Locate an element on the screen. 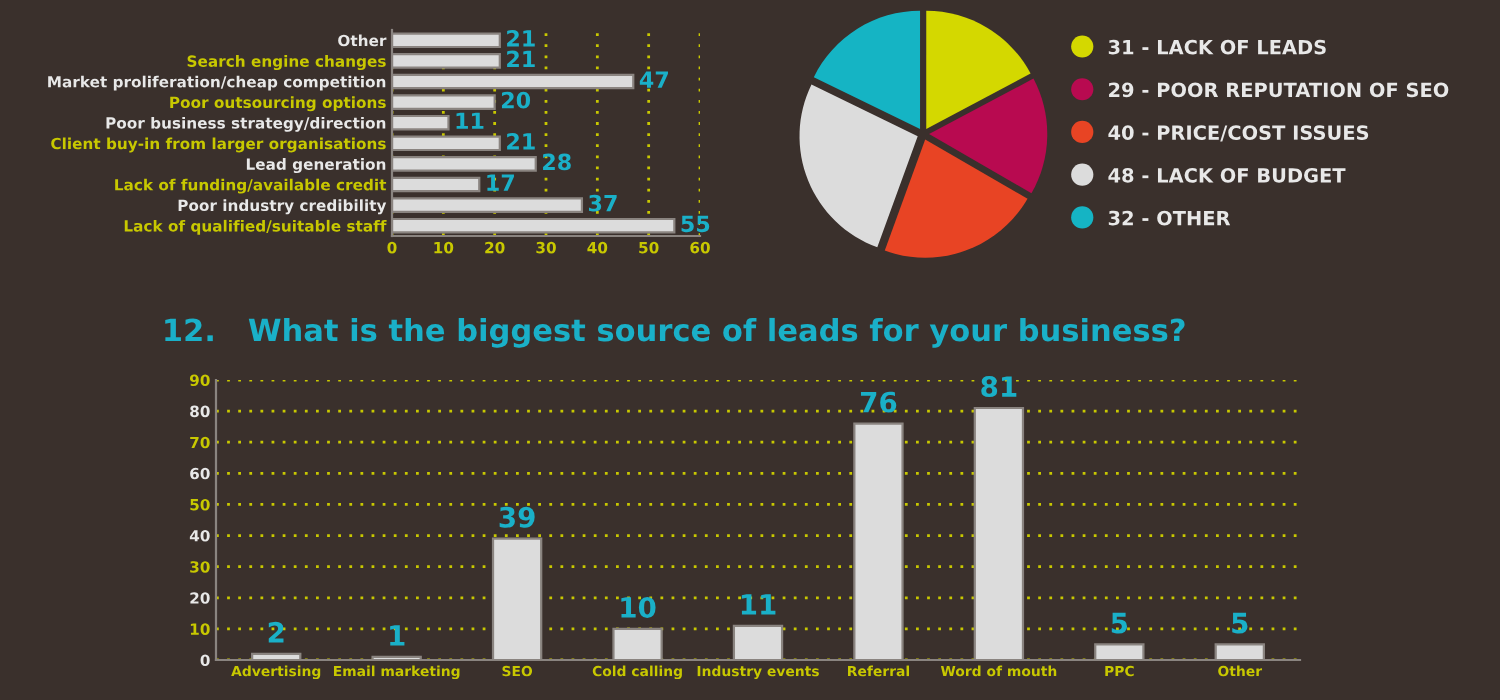 Image resolution: width=1500 pixels, height=700 pixels. data-label: 20 is located at coordinates (516, 100).